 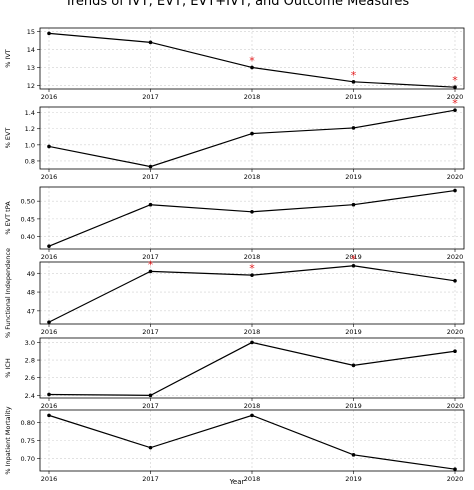 What do you see at coordinates (28, 423) in the screenshot?
I see `y-tick-label: 0.80` at bounding box center [28, 423].